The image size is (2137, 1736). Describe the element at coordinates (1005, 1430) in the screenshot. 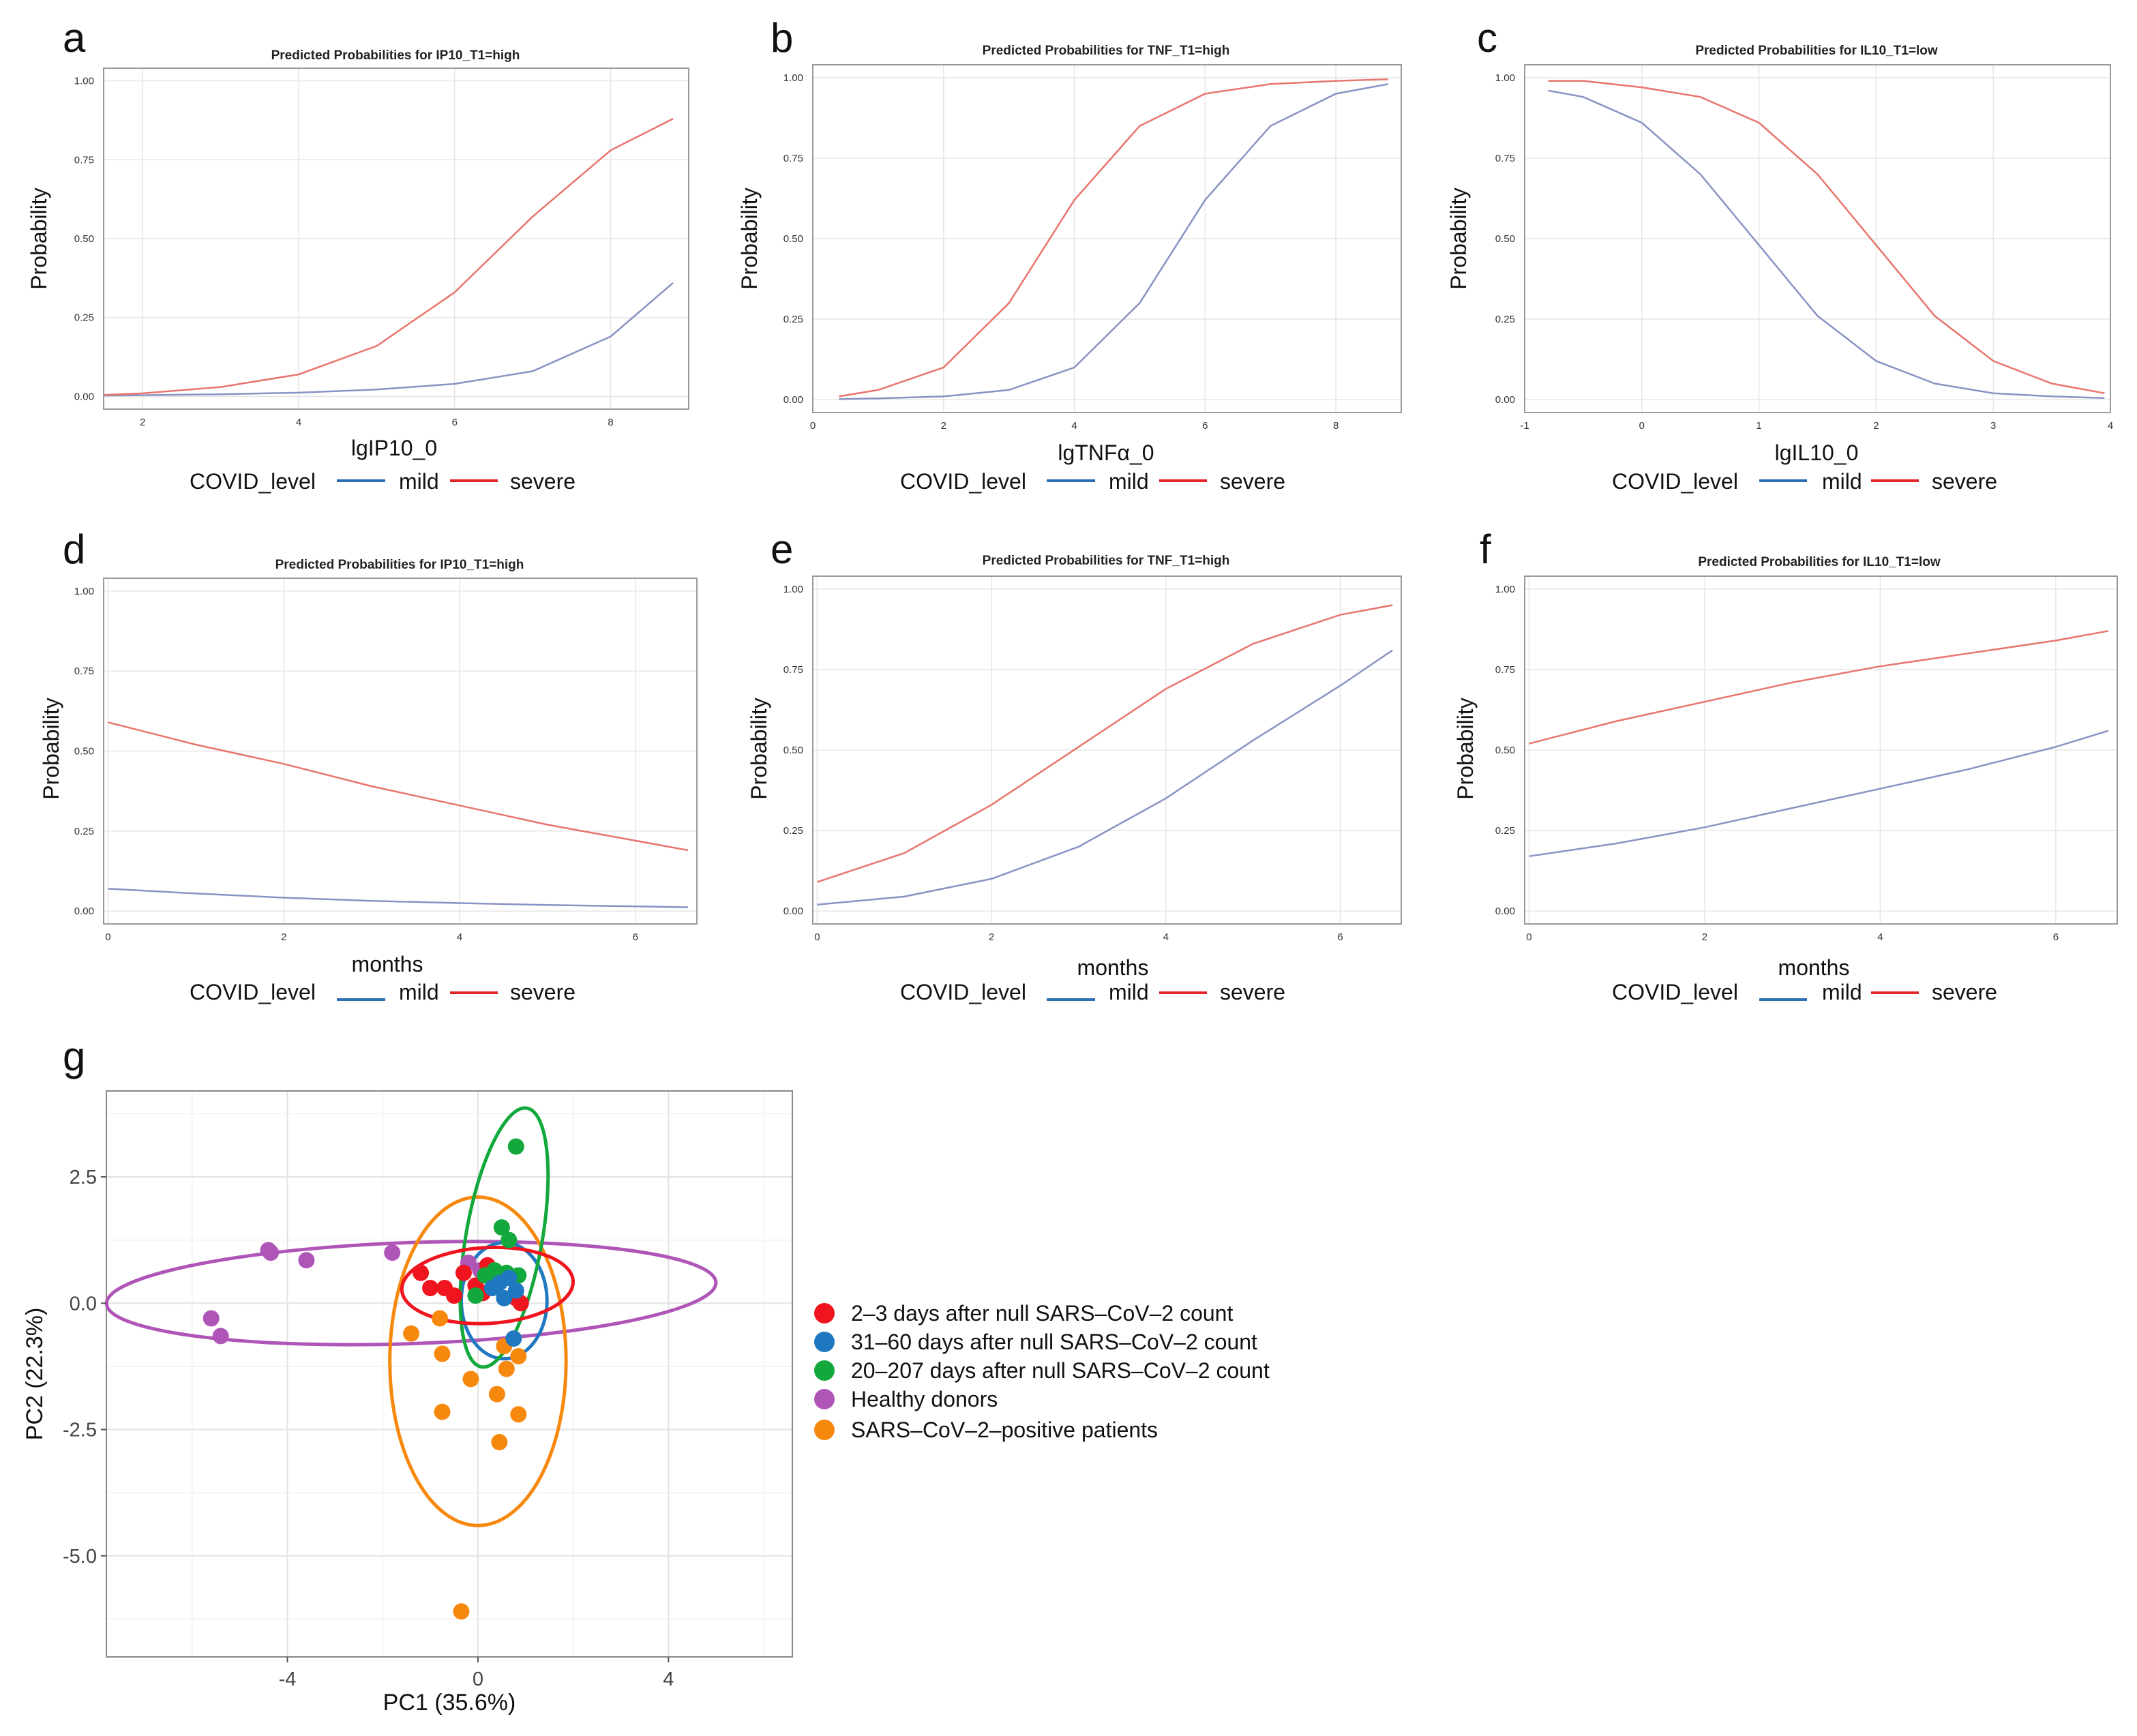

I see `legend-label-group-5: SARS–CoV–2–positive patients` at that location.